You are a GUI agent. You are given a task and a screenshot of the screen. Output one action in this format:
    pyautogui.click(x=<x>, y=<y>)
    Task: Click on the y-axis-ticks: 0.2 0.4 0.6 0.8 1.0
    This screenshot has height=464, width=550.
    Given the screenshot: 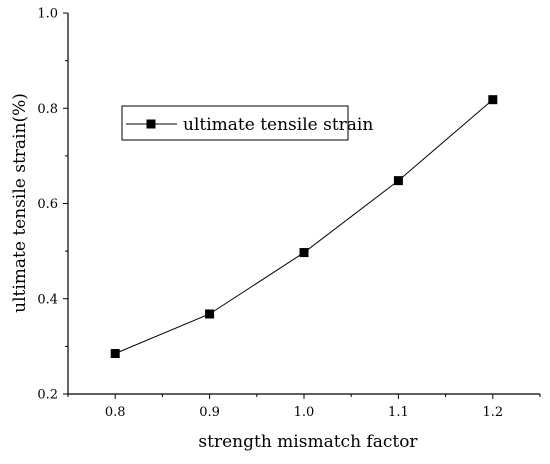 What is the action you would take?
    pyautogui.click(x=52, y=205)
    